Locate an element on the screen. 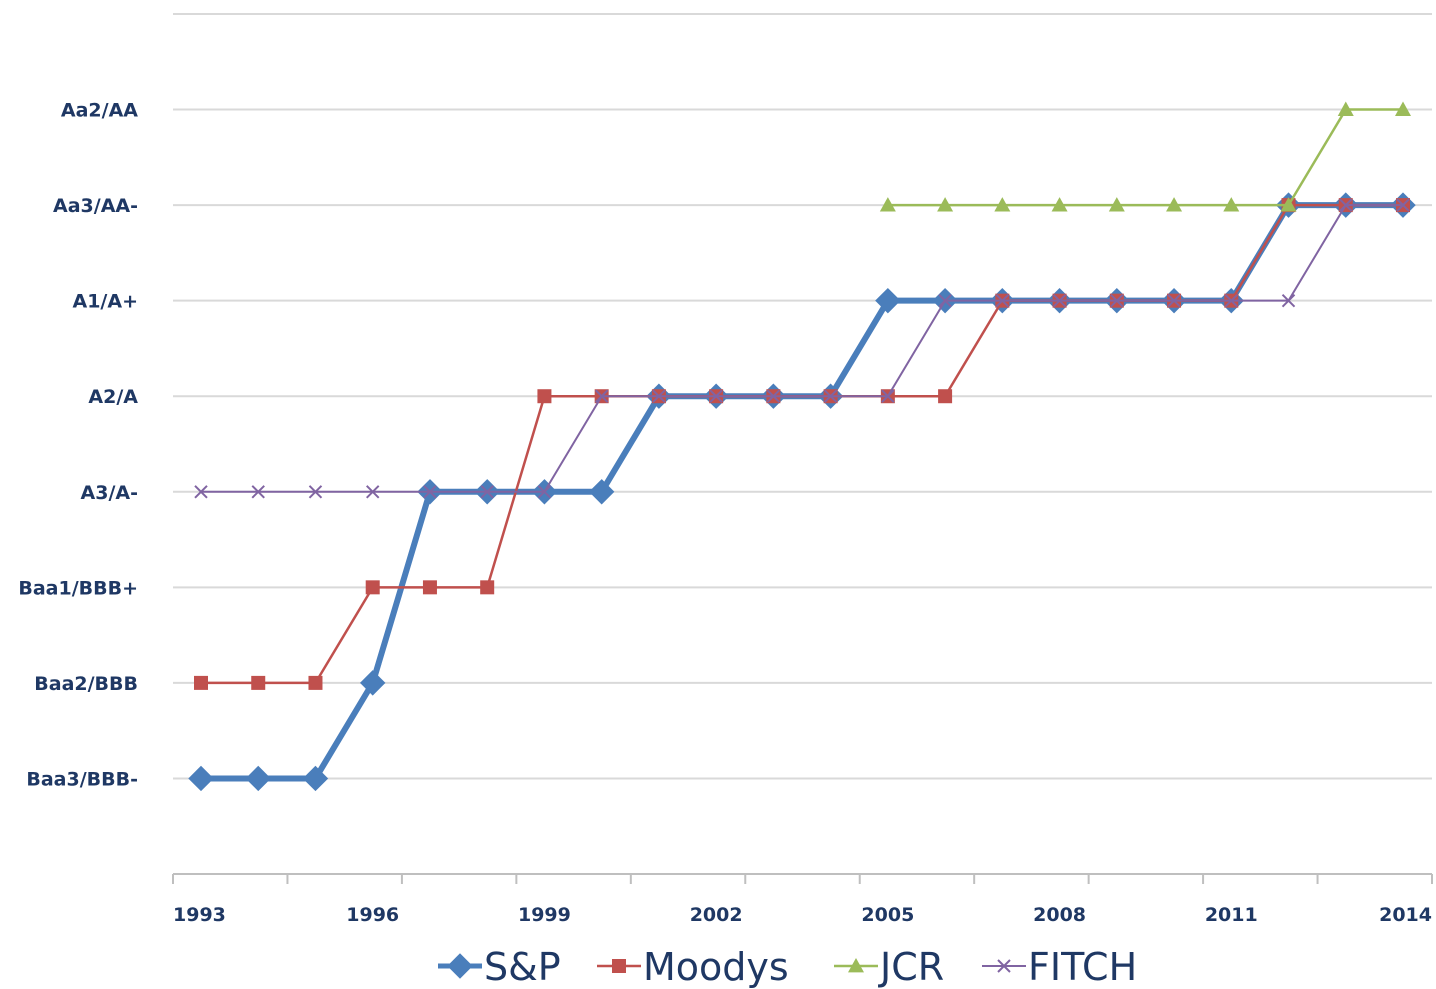 This screenshot has height=989, width=1436. legend-item-moodys: Moodys is located at coordinates (693, 967).